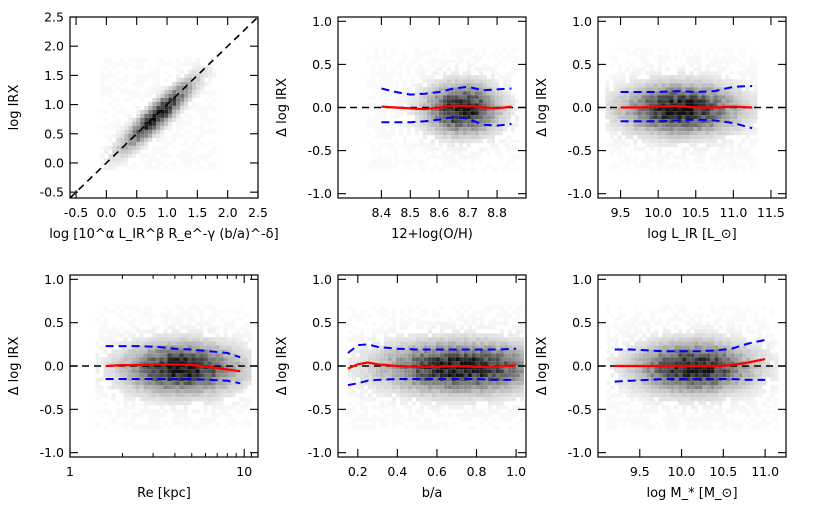 Image resolution: width=814 pixels, height=507 pixels. What do you see at coordinates (437, 471) in the screenshot?
I see `x-tick-label: 0.6` at bounding box center [437, 471].